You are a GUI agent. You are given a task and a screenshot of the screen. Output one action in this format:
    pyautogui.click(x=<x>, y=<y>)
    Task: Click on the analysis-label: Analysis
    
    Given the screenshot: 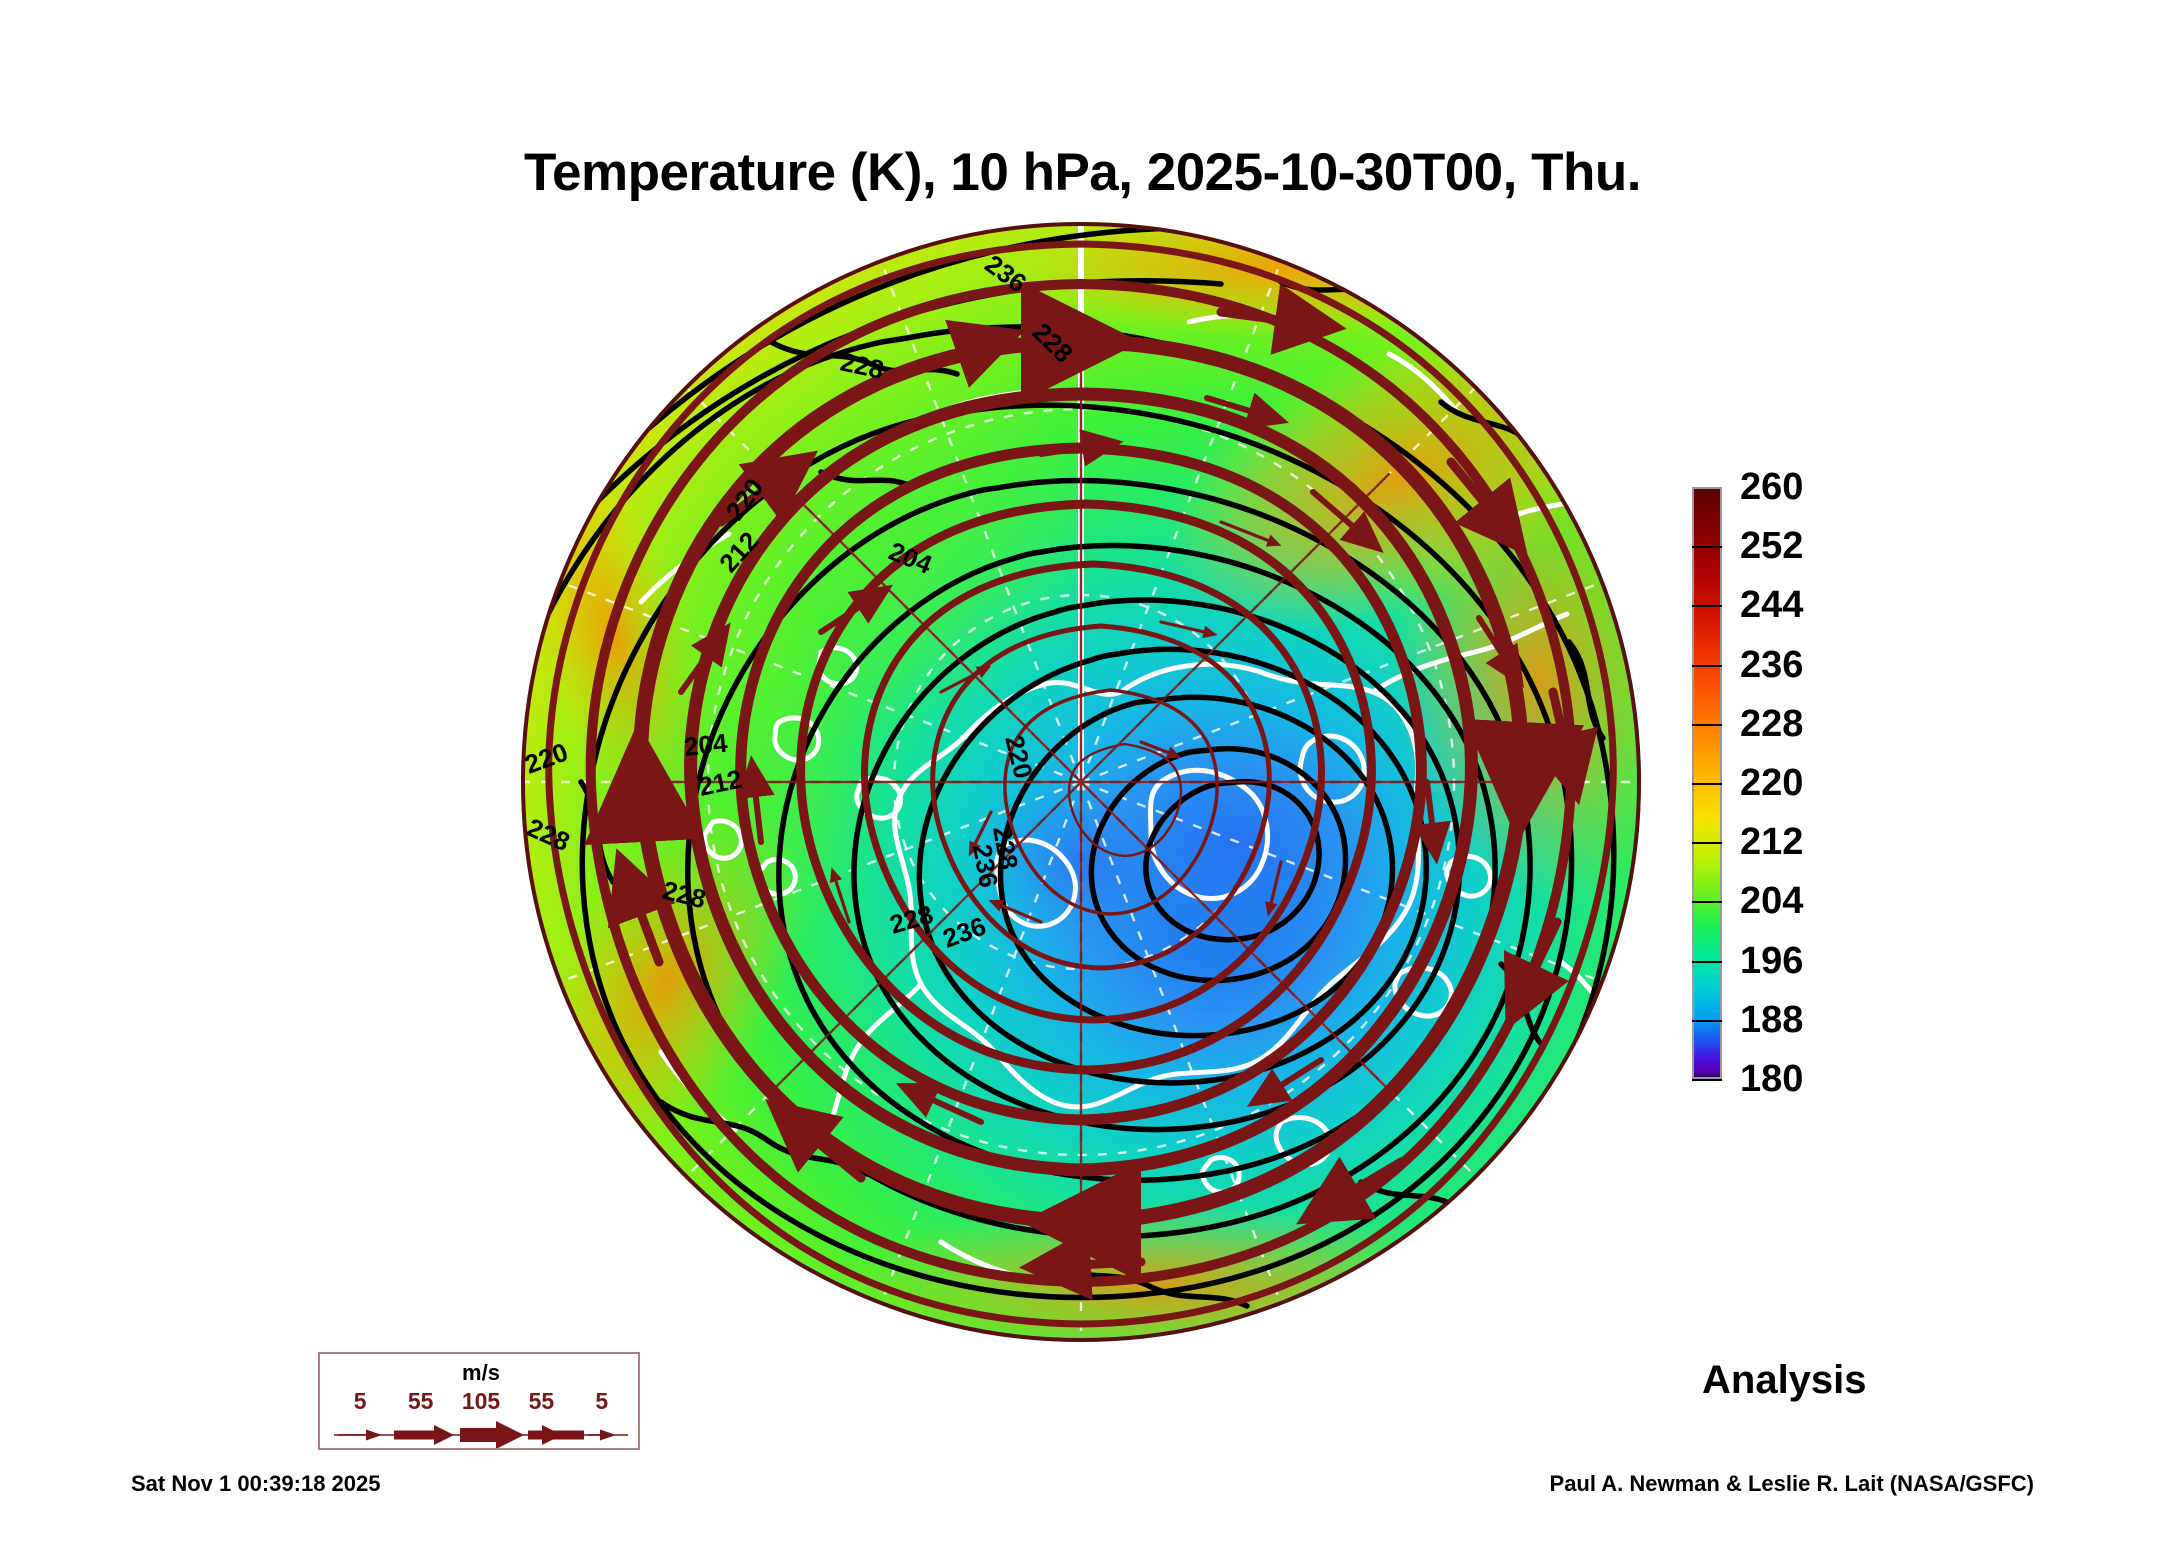 What is the action you would take?
    pyautogui.click(x=1784, y=1380)
    